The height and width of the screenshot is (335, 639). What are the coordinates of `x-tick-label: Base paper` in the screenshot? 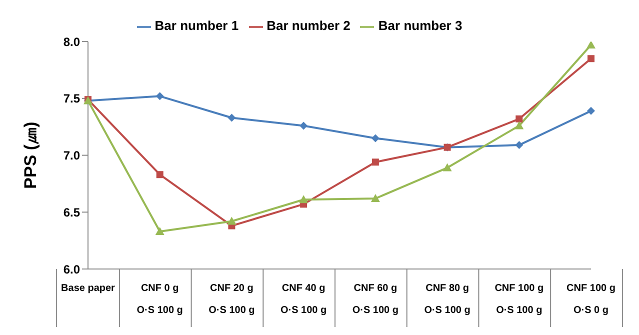 It's located at (88, 288).